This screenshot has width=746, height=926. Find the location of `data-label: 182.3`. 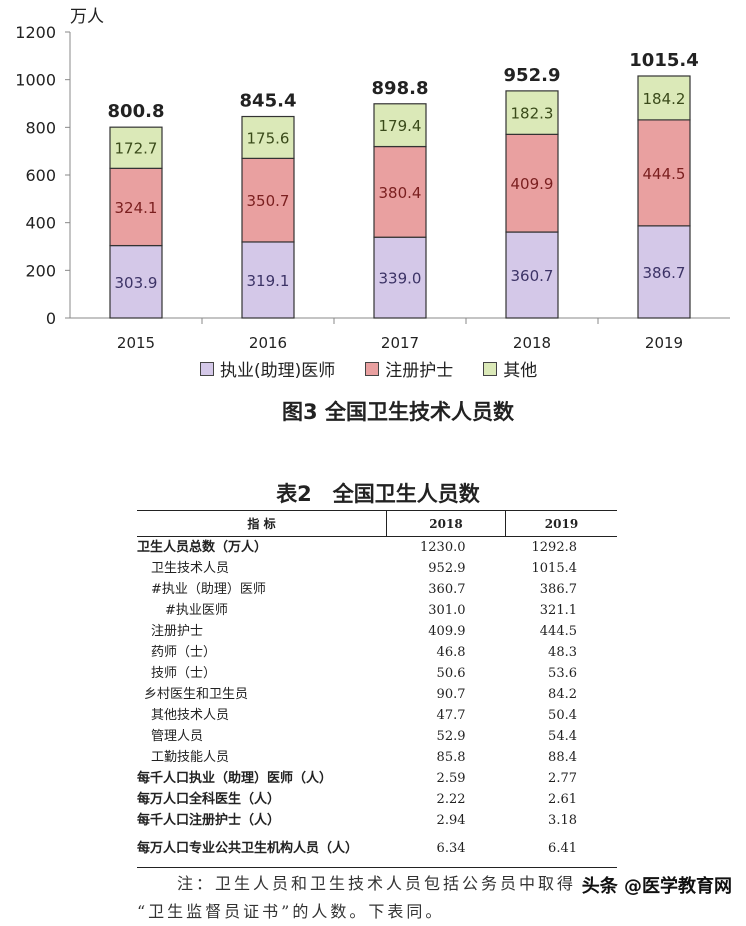

data-label: 182.3 is located at coordinates (532, 114).